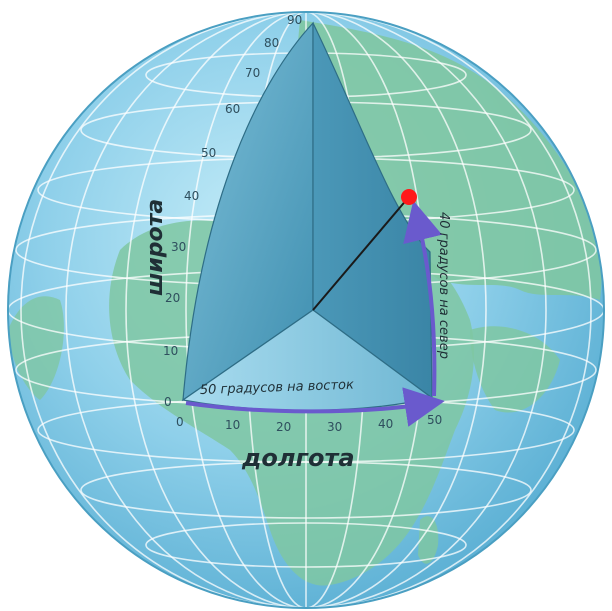 This screenshot has width=612, height=611. Describe the element at coordinates (208, 153) in the screenshot. I see `lat-tick-50: 50` at that location.